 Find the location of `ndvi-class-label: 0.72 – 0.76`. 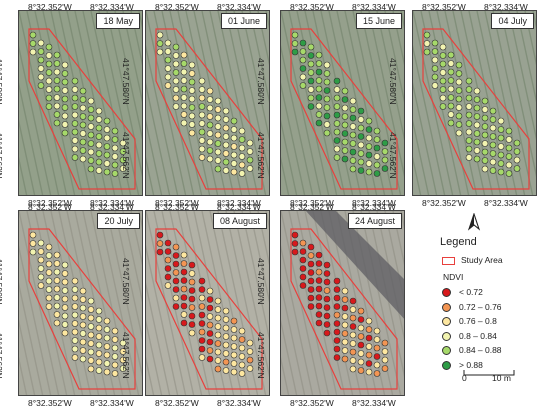

ndvi-class-label: 0.72 – 0.76 is located at coordinates (480, 306).